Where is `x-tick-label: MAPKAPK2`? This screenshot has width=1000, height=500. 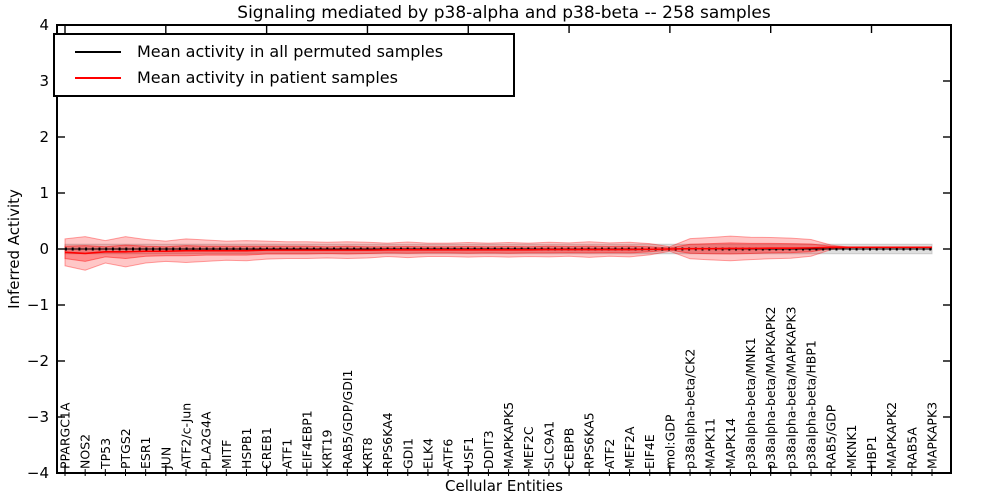
x-tick-label: MAPKAPK2 is located at coordinates (891, 435).